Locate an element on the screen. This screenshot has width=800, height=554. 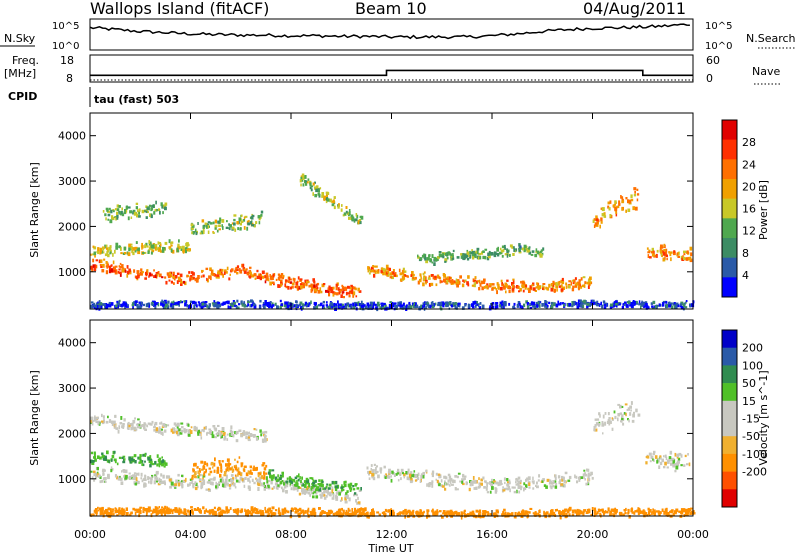
velocity-colorbar-tick: 15 is located at coordinates (749, 401).